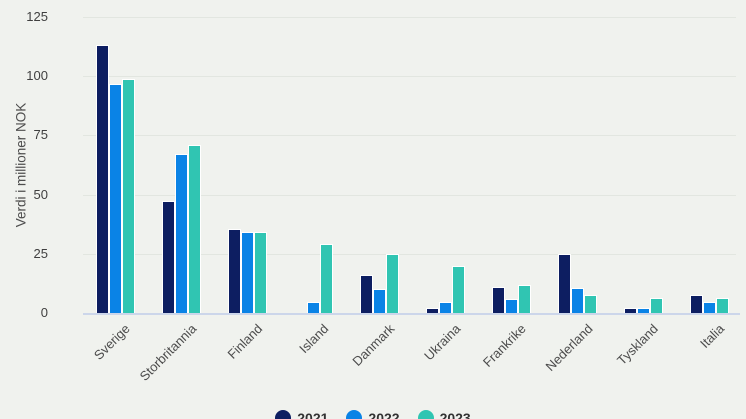 This screenshot has height=419, width=746. I want to click on y-tick-label: 125, so click(37, 16).